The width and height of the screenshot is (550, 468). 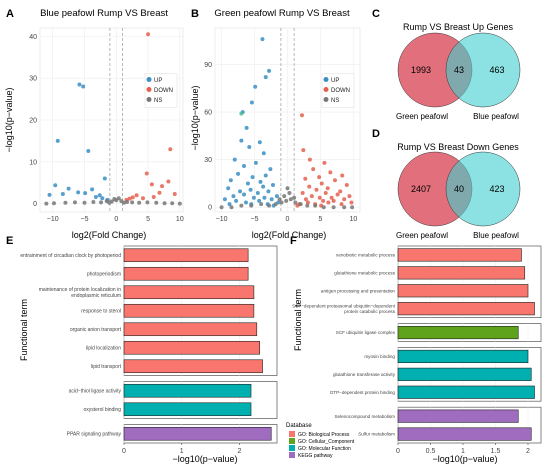 I want to click on panel-label-e: E, so click(x=9, y=241).